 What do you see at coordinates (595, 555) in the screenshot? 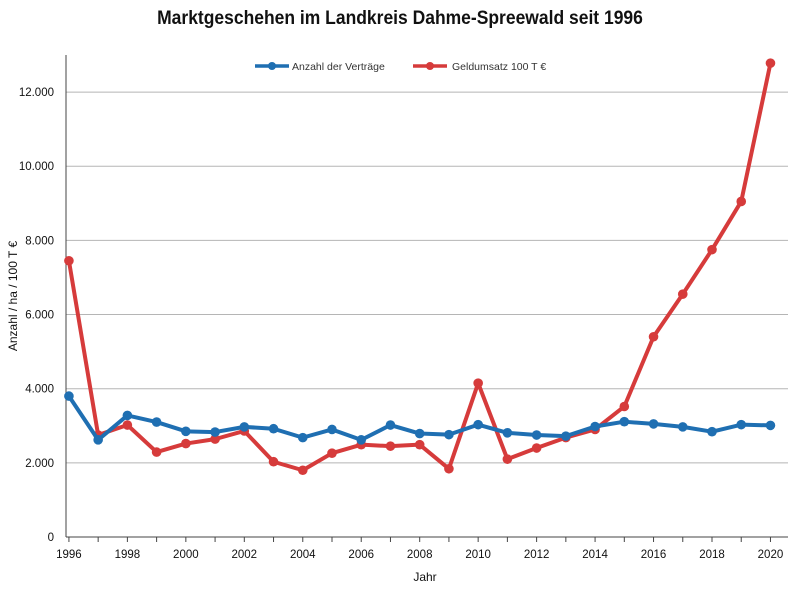
I see `x-tick-label: 2014` at bounding box center [595, 555].